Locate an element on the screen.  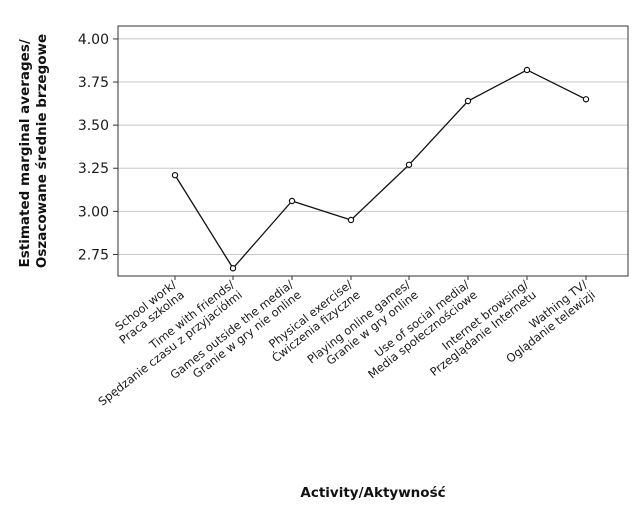
y-axis-title-line-2: Oszacowane średnie brzegowe is located at coordinates (42, 151).